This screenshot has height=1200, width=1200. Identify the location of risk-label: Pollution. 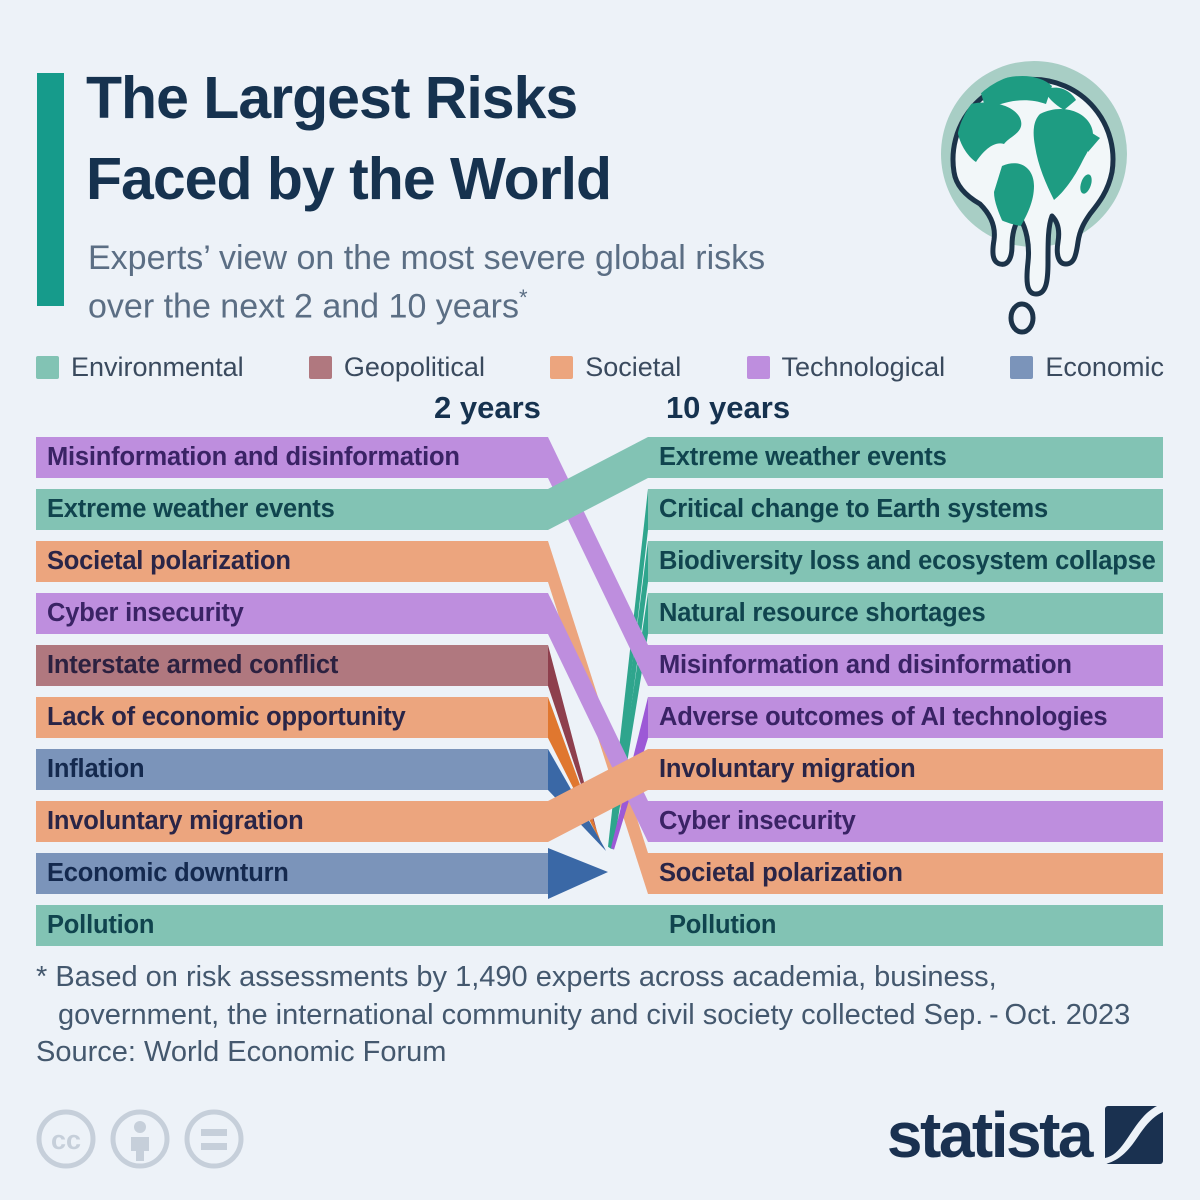
(101, 925).